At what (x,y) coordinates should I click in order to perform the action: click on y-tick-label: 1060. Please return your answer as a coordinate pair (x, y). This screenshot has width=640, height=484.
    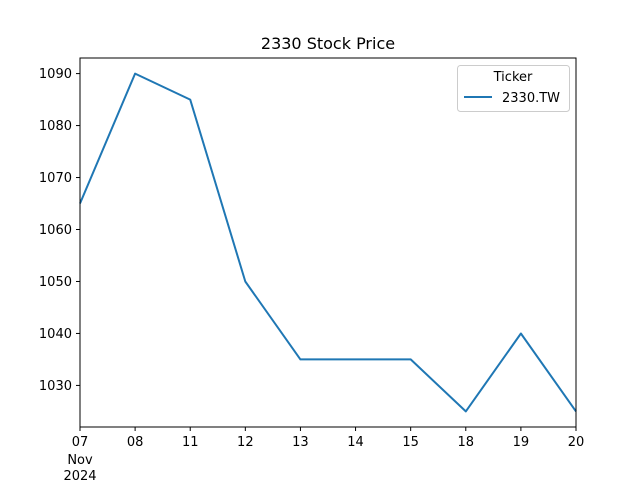
    Looking at the image, I should click on (55, 230).